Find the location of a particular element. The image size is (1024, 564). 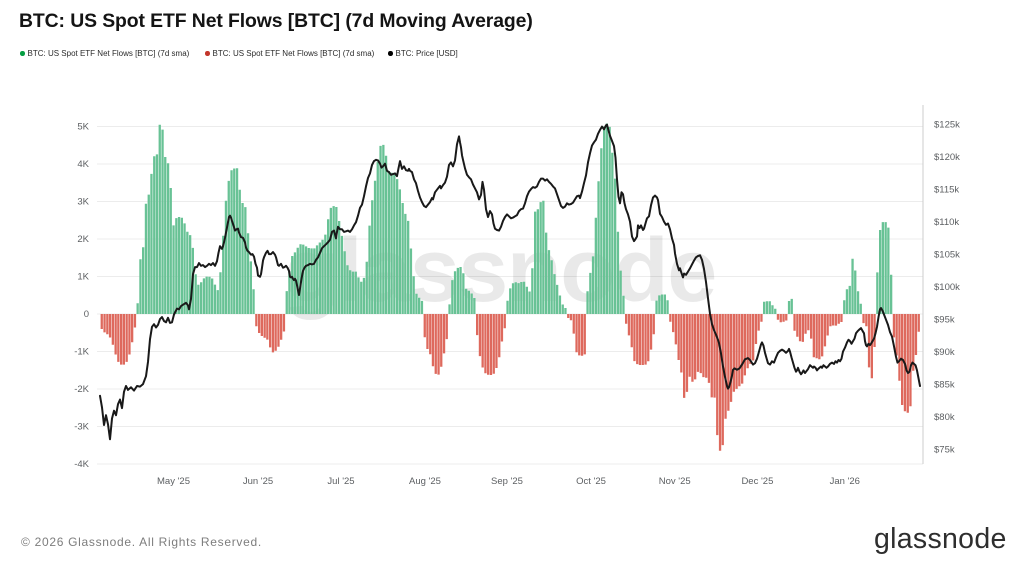

svg-text: 2K is located at coordinates (83, 239).